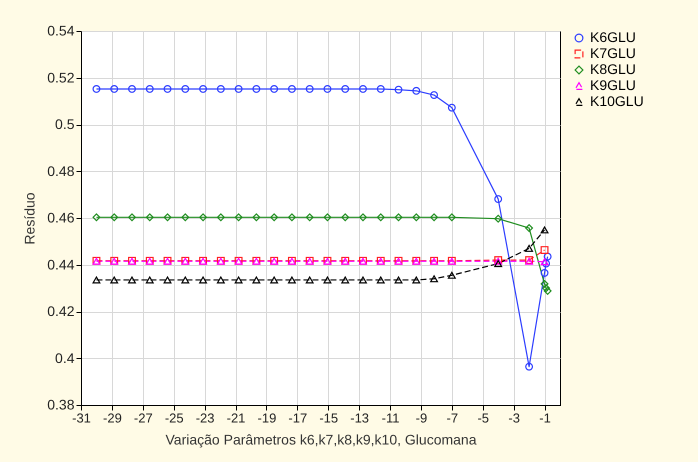  I want to click on y-tick-label: 0.42, so click(61, 311).